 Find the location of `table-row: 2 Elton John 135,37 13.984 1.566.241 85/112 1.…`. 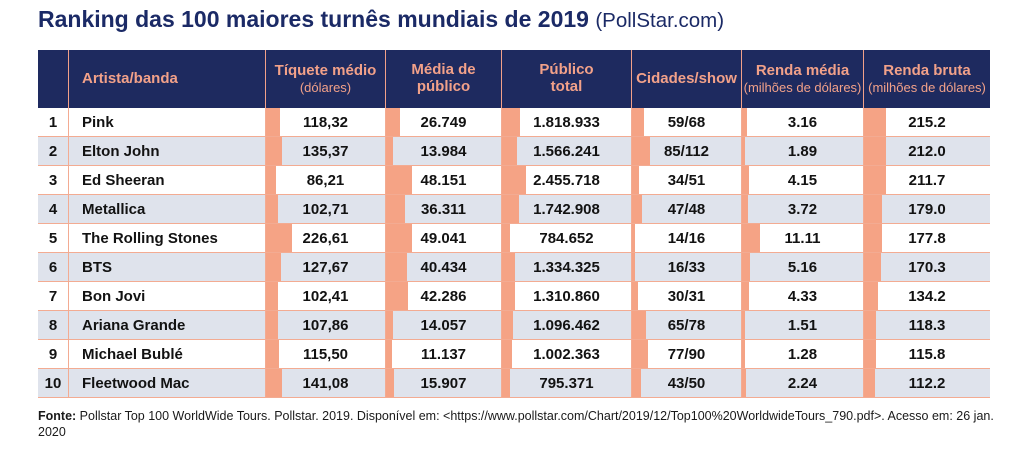

table-row: 2 Elton John 135,37 13.984 1.566.241 85/112 1.… is located at coordinates (514, 150).